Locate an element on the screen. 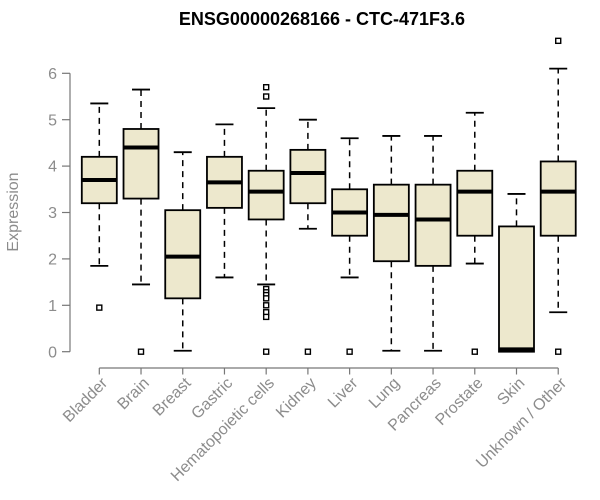 Image resolution: width=600 pixels, height=500 pixels. box-brain is located at coordinates (141, 221).